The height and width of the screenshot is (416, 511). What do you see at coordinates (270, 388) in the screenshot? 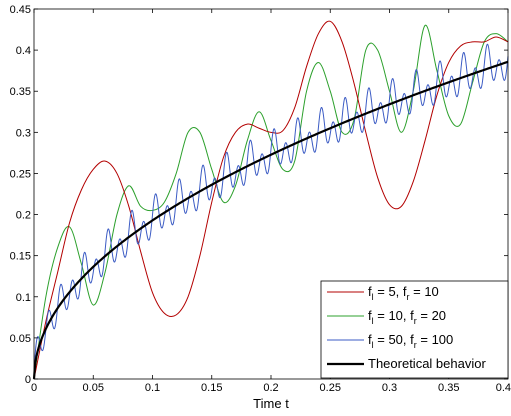
I see `x-tick-label: 0.2` at bounding box center [270, 388].